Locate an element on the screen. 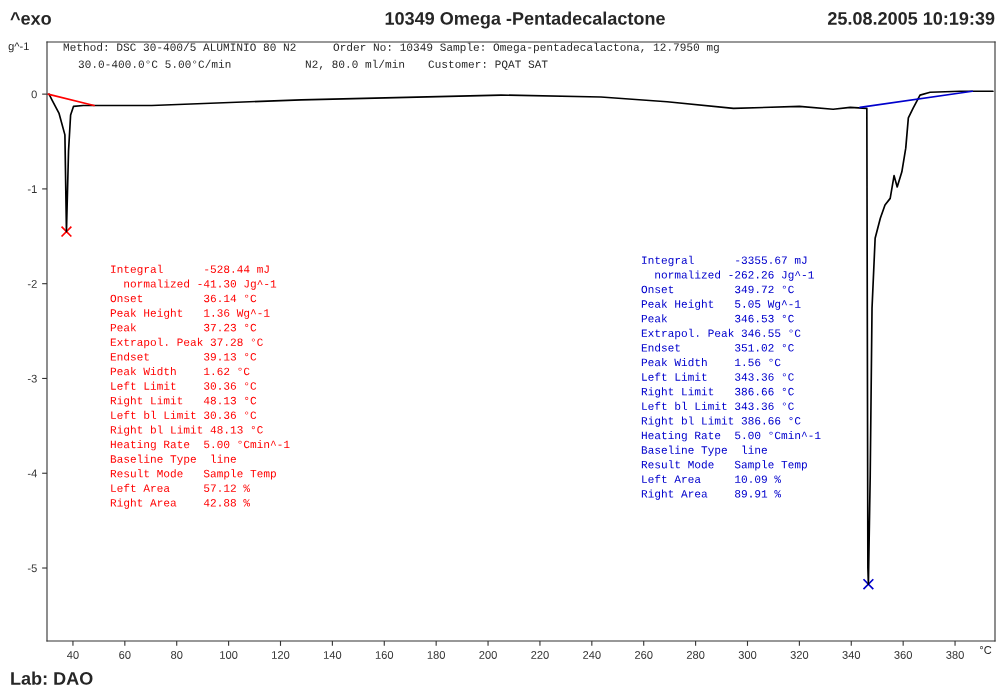 The image size is (1003, 691). annotation: Left bl Limit 30.36 °C is located at coordinates (184, 414).